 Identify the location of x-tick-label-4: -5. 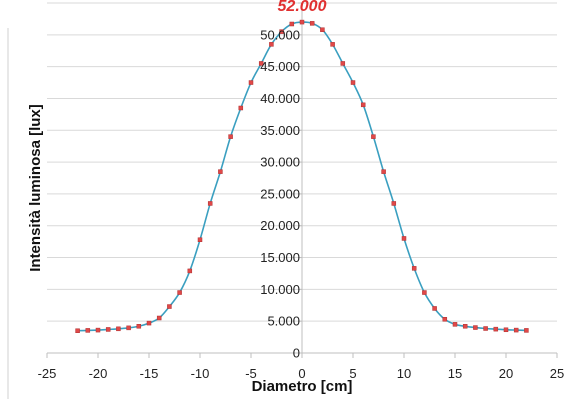
(251, 373).